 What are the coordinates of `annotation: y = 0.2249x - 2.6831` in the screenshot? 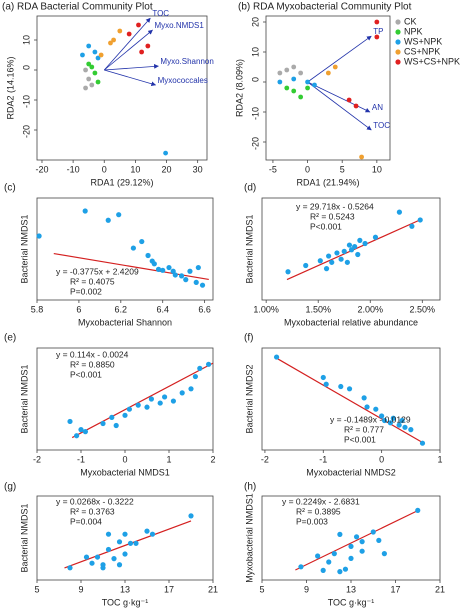 It's located at (321, 501).